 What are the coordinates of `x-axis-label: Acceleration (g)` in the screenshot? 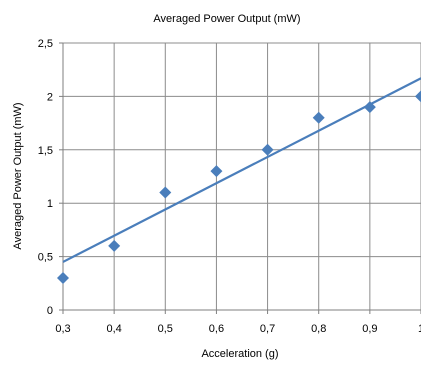 It's located at (239, 354).